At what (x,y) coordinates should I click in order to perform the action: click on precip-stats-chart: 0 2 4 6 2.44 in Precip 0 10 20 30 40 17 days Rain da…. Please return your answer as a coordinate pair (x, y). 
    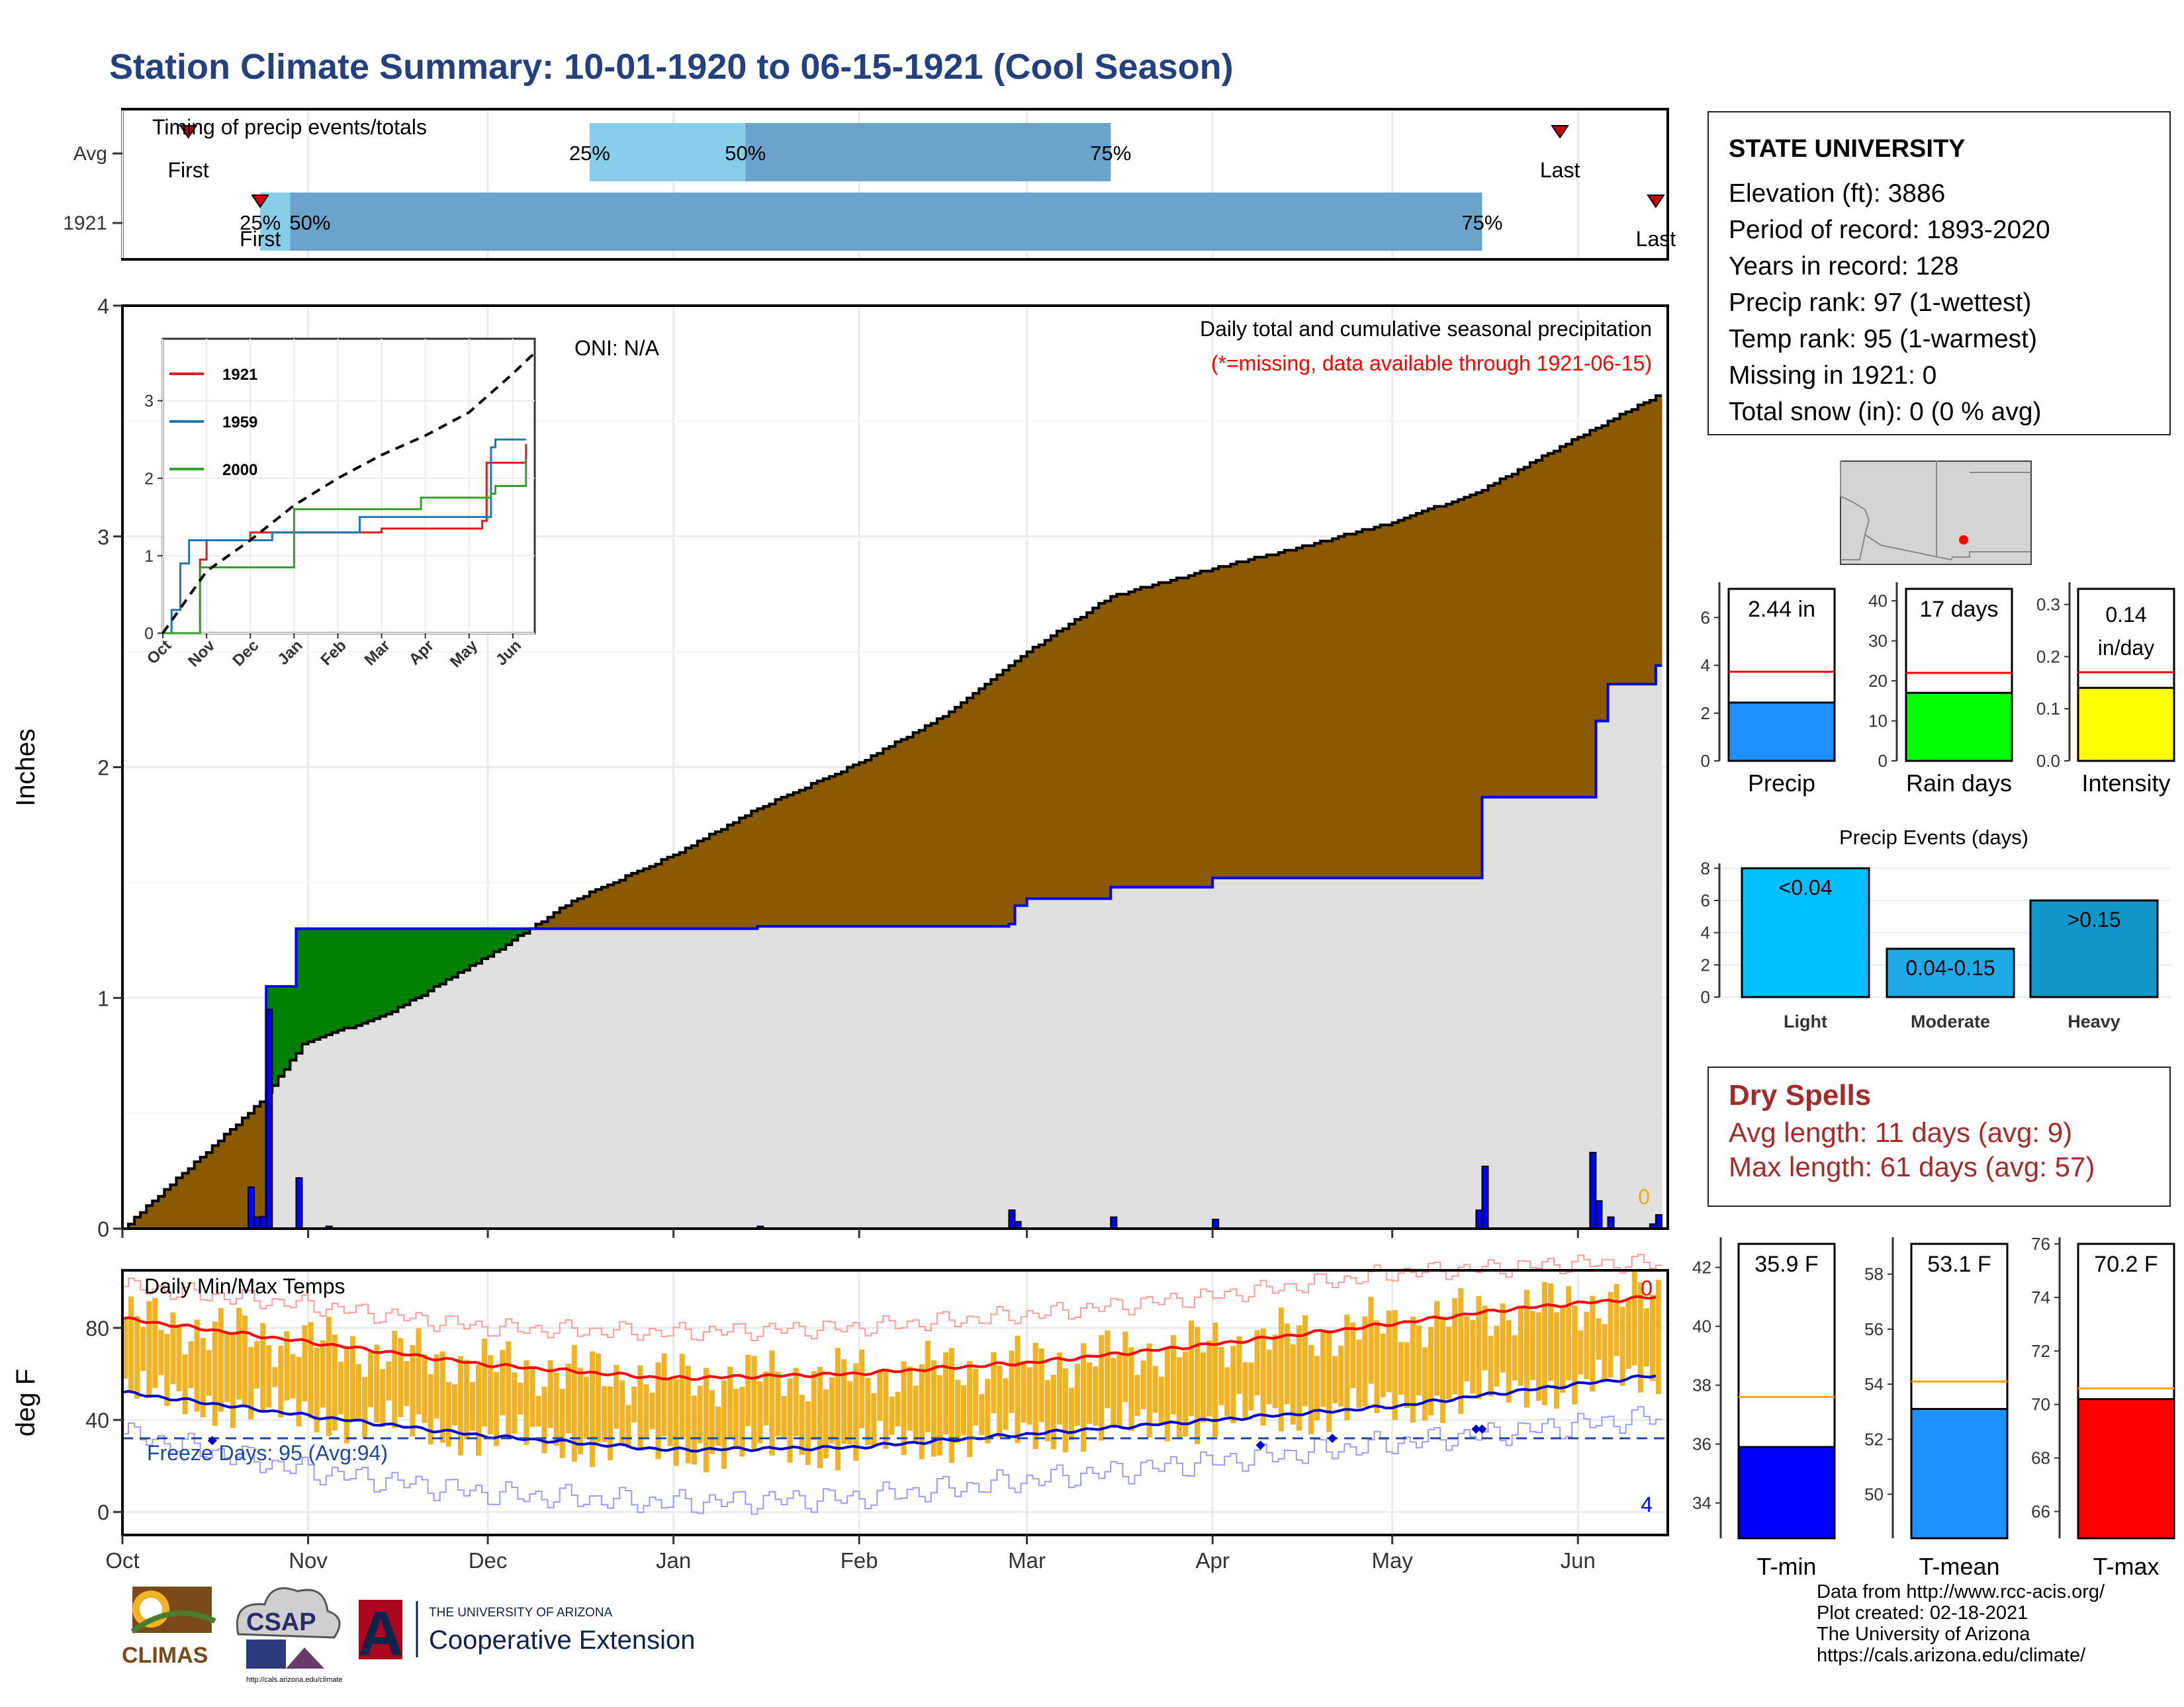
    Looking at the image, I should click on (1938, 689).